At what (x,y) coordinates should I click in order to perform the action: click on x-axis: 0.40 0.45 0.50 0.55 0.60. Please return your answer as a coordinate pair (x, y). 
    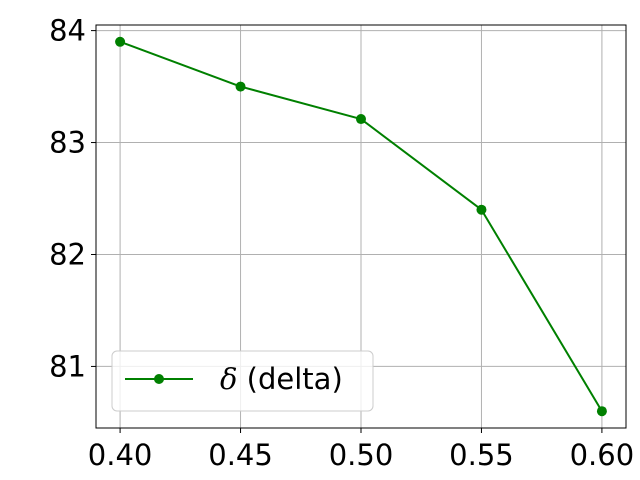
    Looking at the image, I should click on (361, 450).